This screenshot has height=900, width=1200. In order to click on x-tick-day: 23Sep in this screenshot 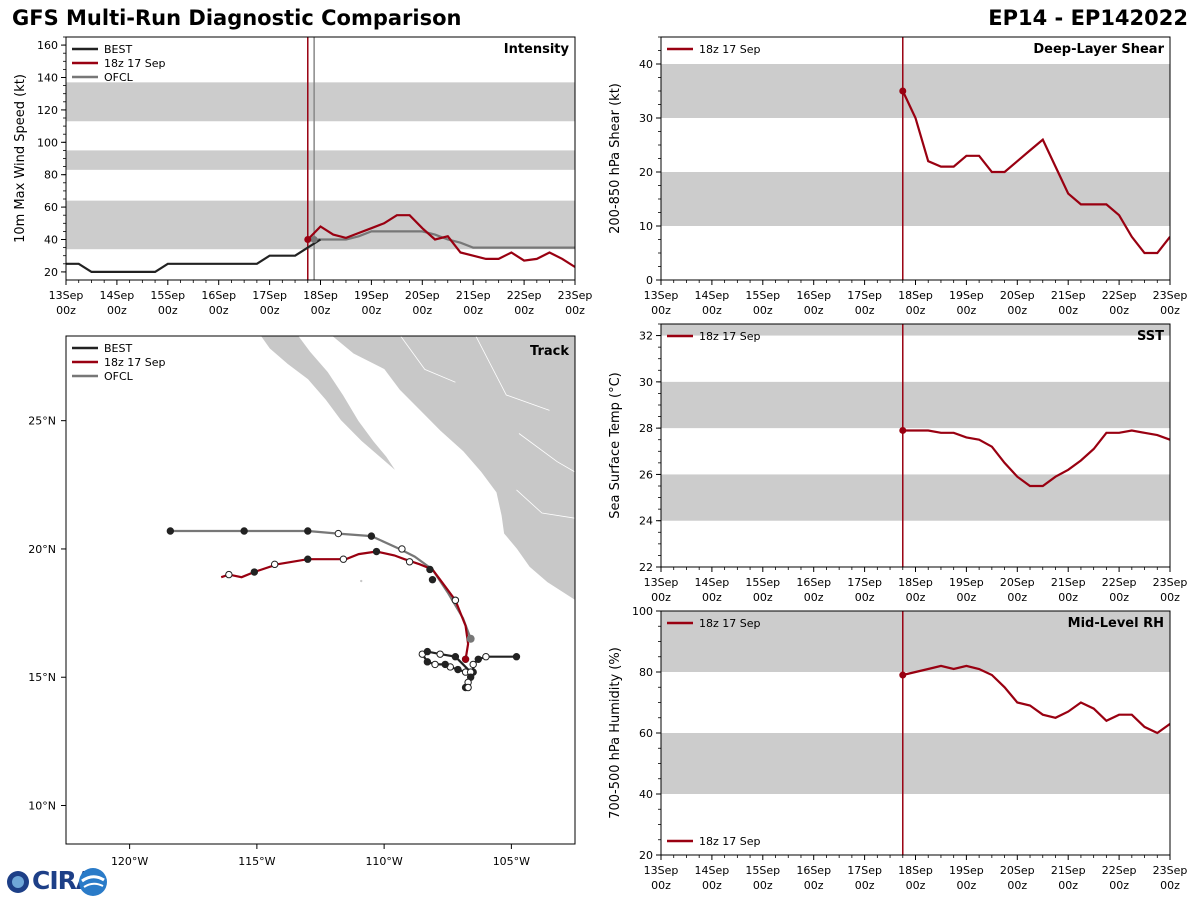, I will do `click(1170, 295)`.